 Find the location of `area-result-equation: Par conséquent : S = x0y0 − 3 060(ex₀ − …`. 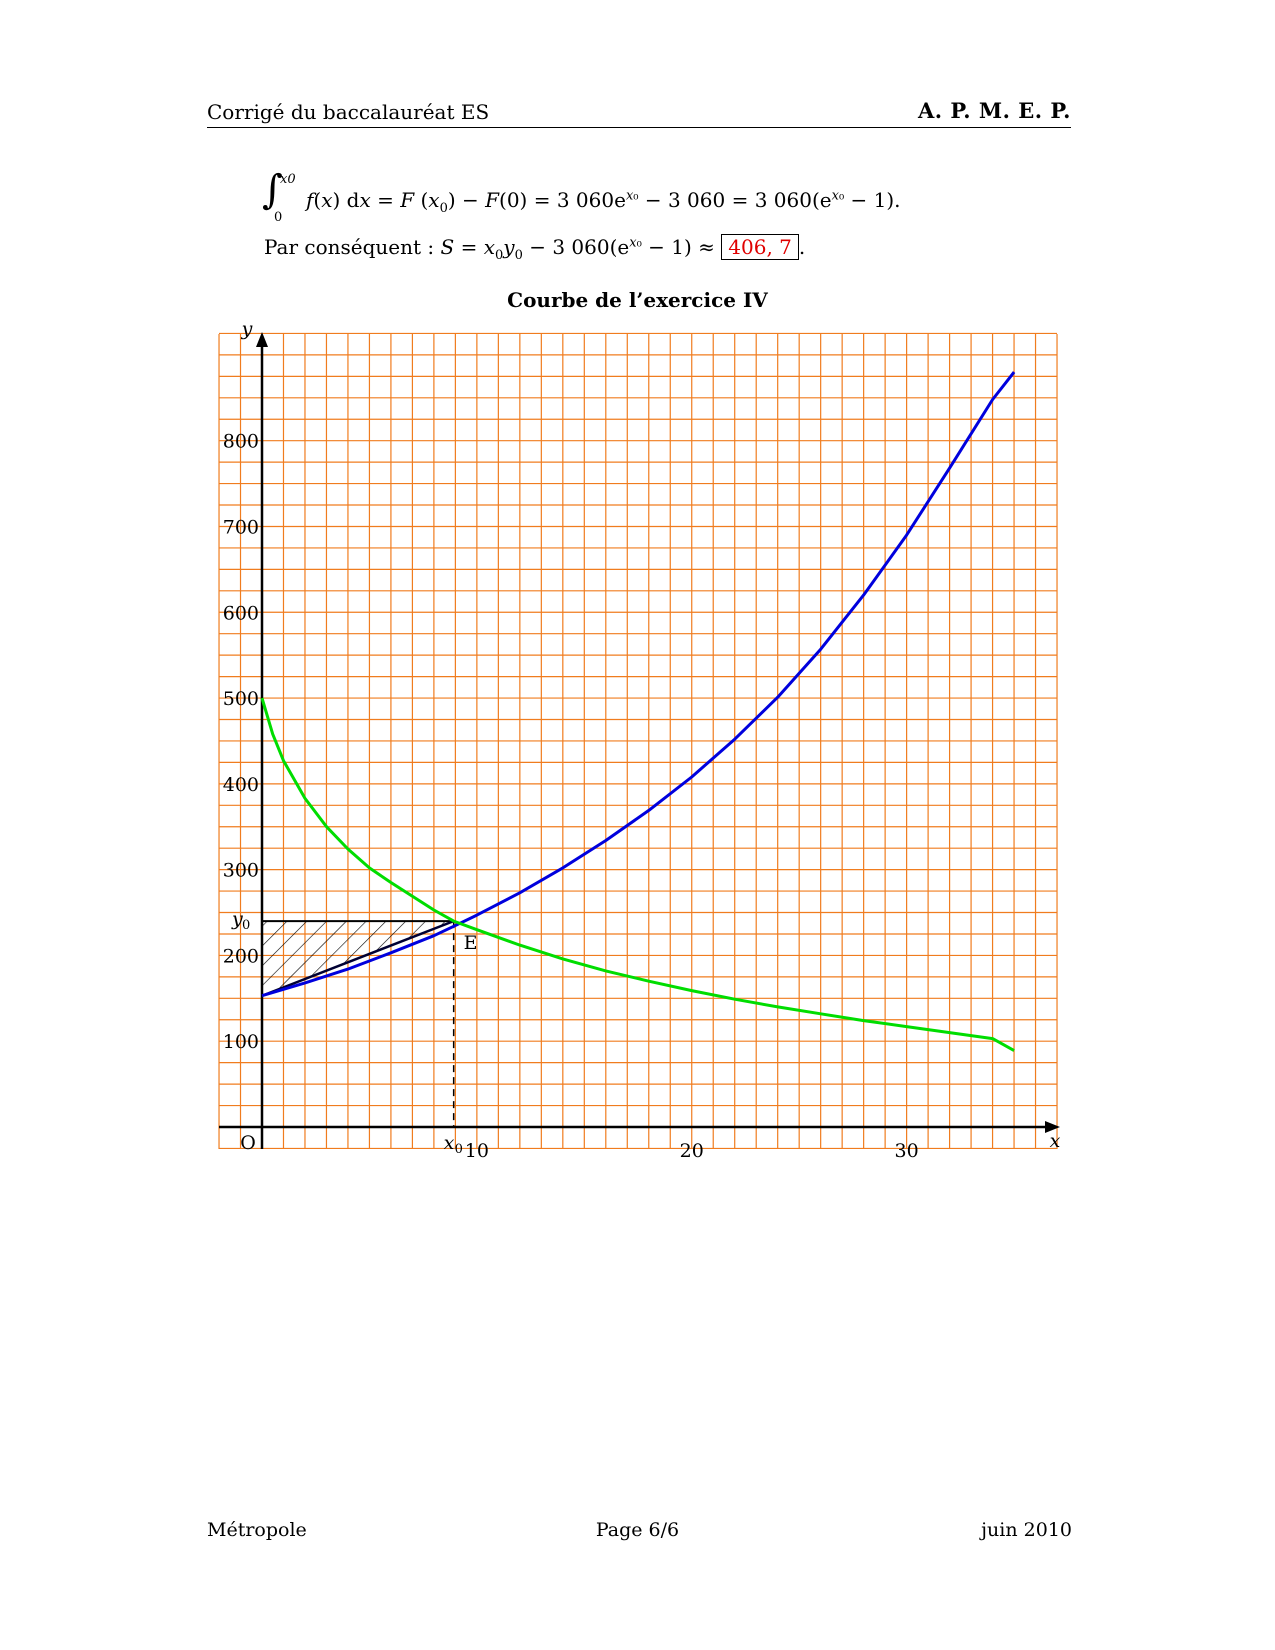

area-result-equation: Par conséquent : S = x0y0 − 3 060(ex₀ − … is located at coordinates (535, 248).